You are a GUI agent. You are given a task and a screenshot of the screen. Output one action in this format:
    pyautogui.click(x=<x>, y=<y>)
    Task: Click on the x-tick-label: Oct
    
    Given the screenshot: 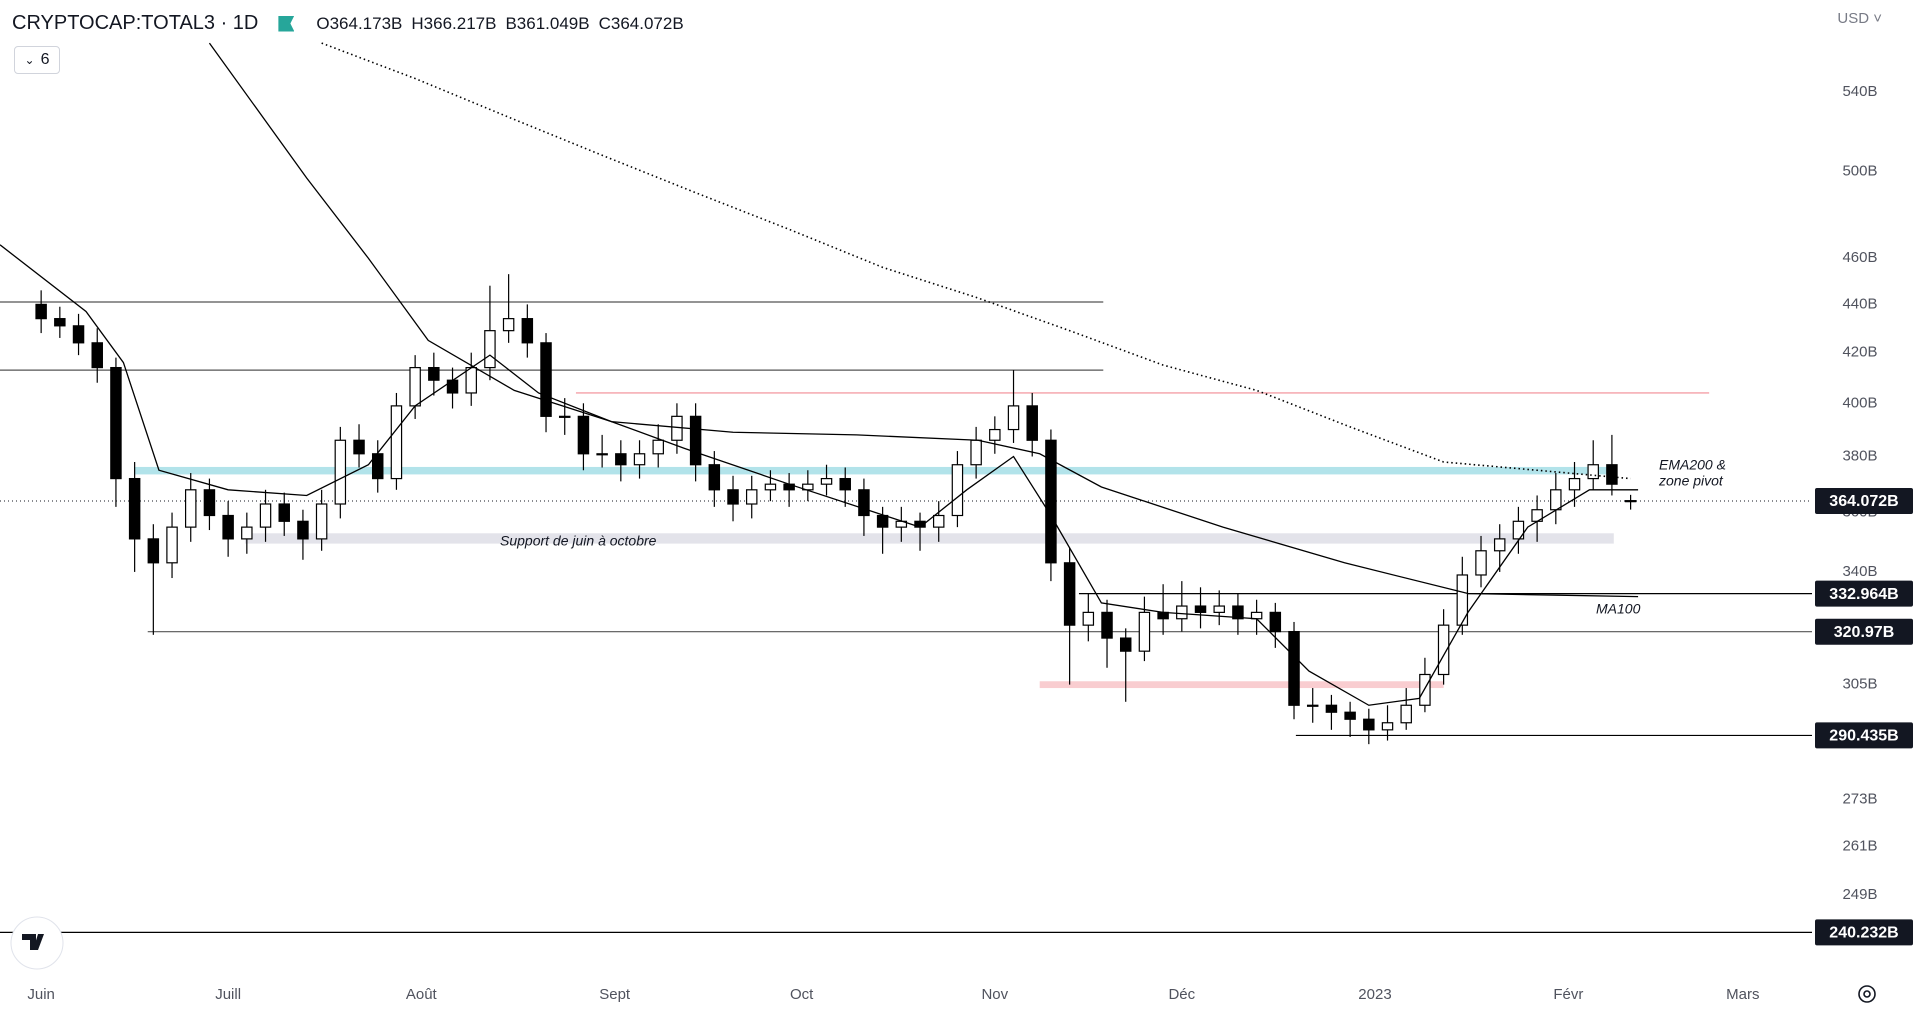 What is the action you would take?
    pyautogui.click(x=802, y=994)
    